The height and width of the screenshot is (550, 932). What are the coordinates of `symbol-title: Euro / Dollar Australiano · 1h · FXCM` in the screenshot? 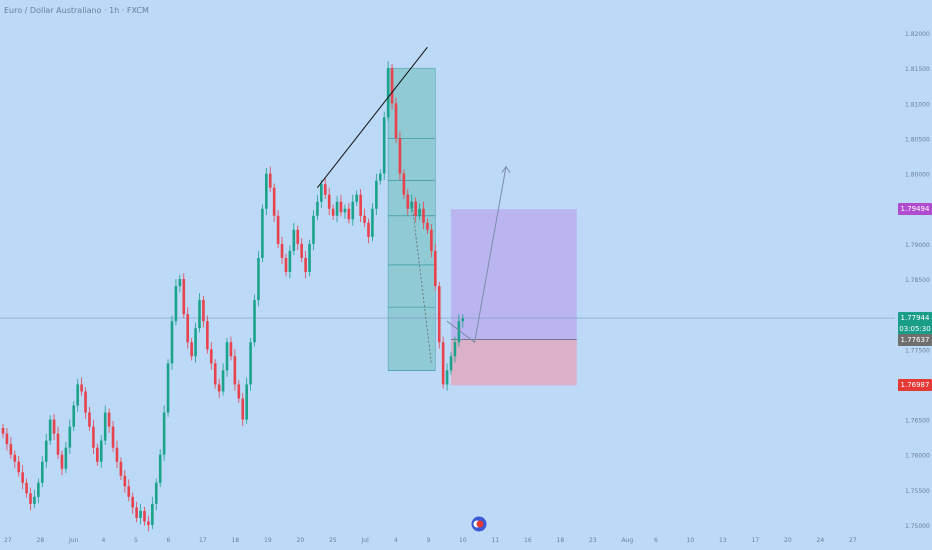 It's located at (76, 10).